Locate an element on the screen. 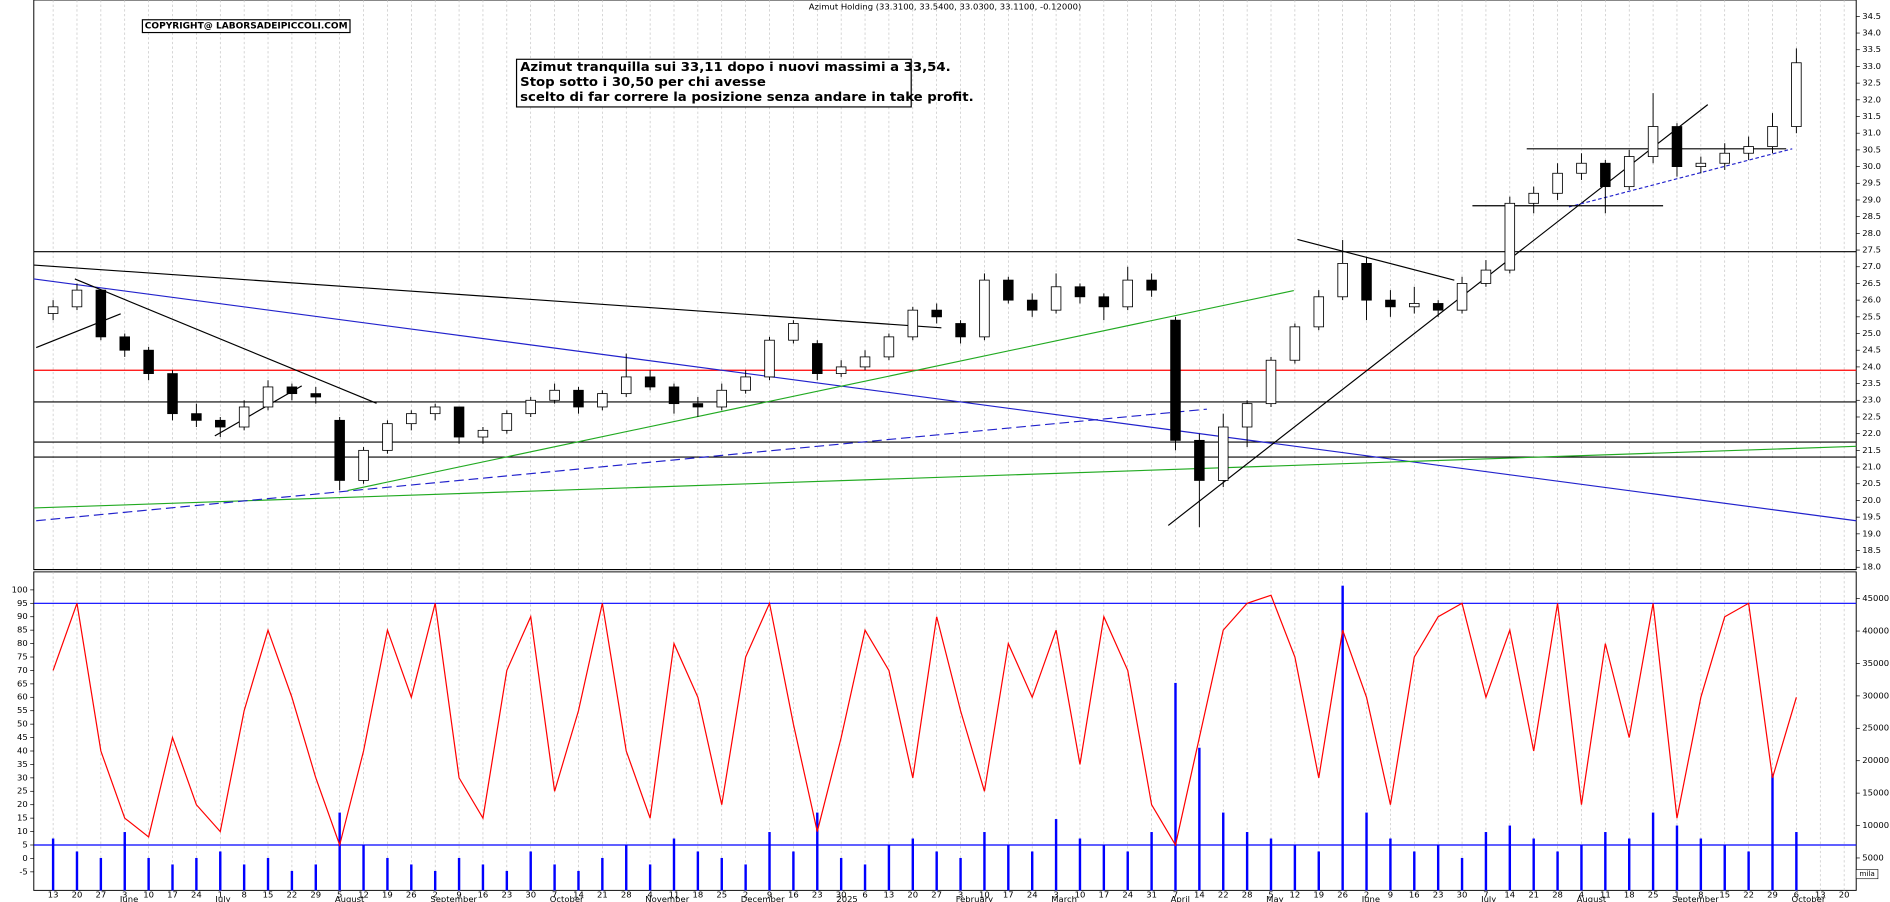  y-tick-label: 29.0 is located at coordinates (1871, 200).